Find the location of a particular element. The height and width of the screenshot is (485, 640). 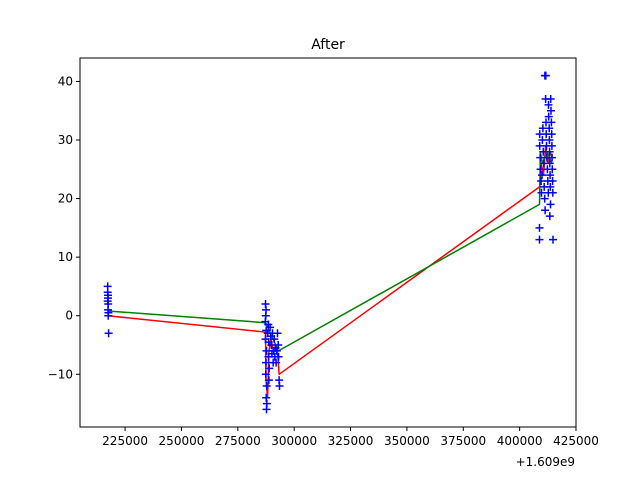

chart-title: After is located at coordinates (328, 45).